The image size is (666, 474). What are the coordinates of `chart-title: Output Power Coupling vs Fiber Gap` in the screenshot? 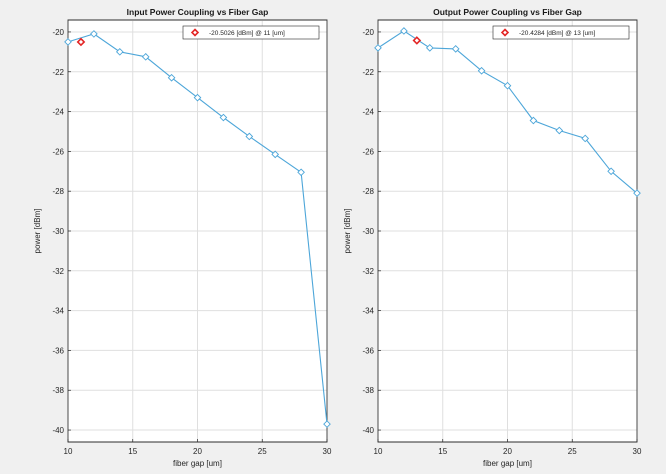 It's located at (507, 12).